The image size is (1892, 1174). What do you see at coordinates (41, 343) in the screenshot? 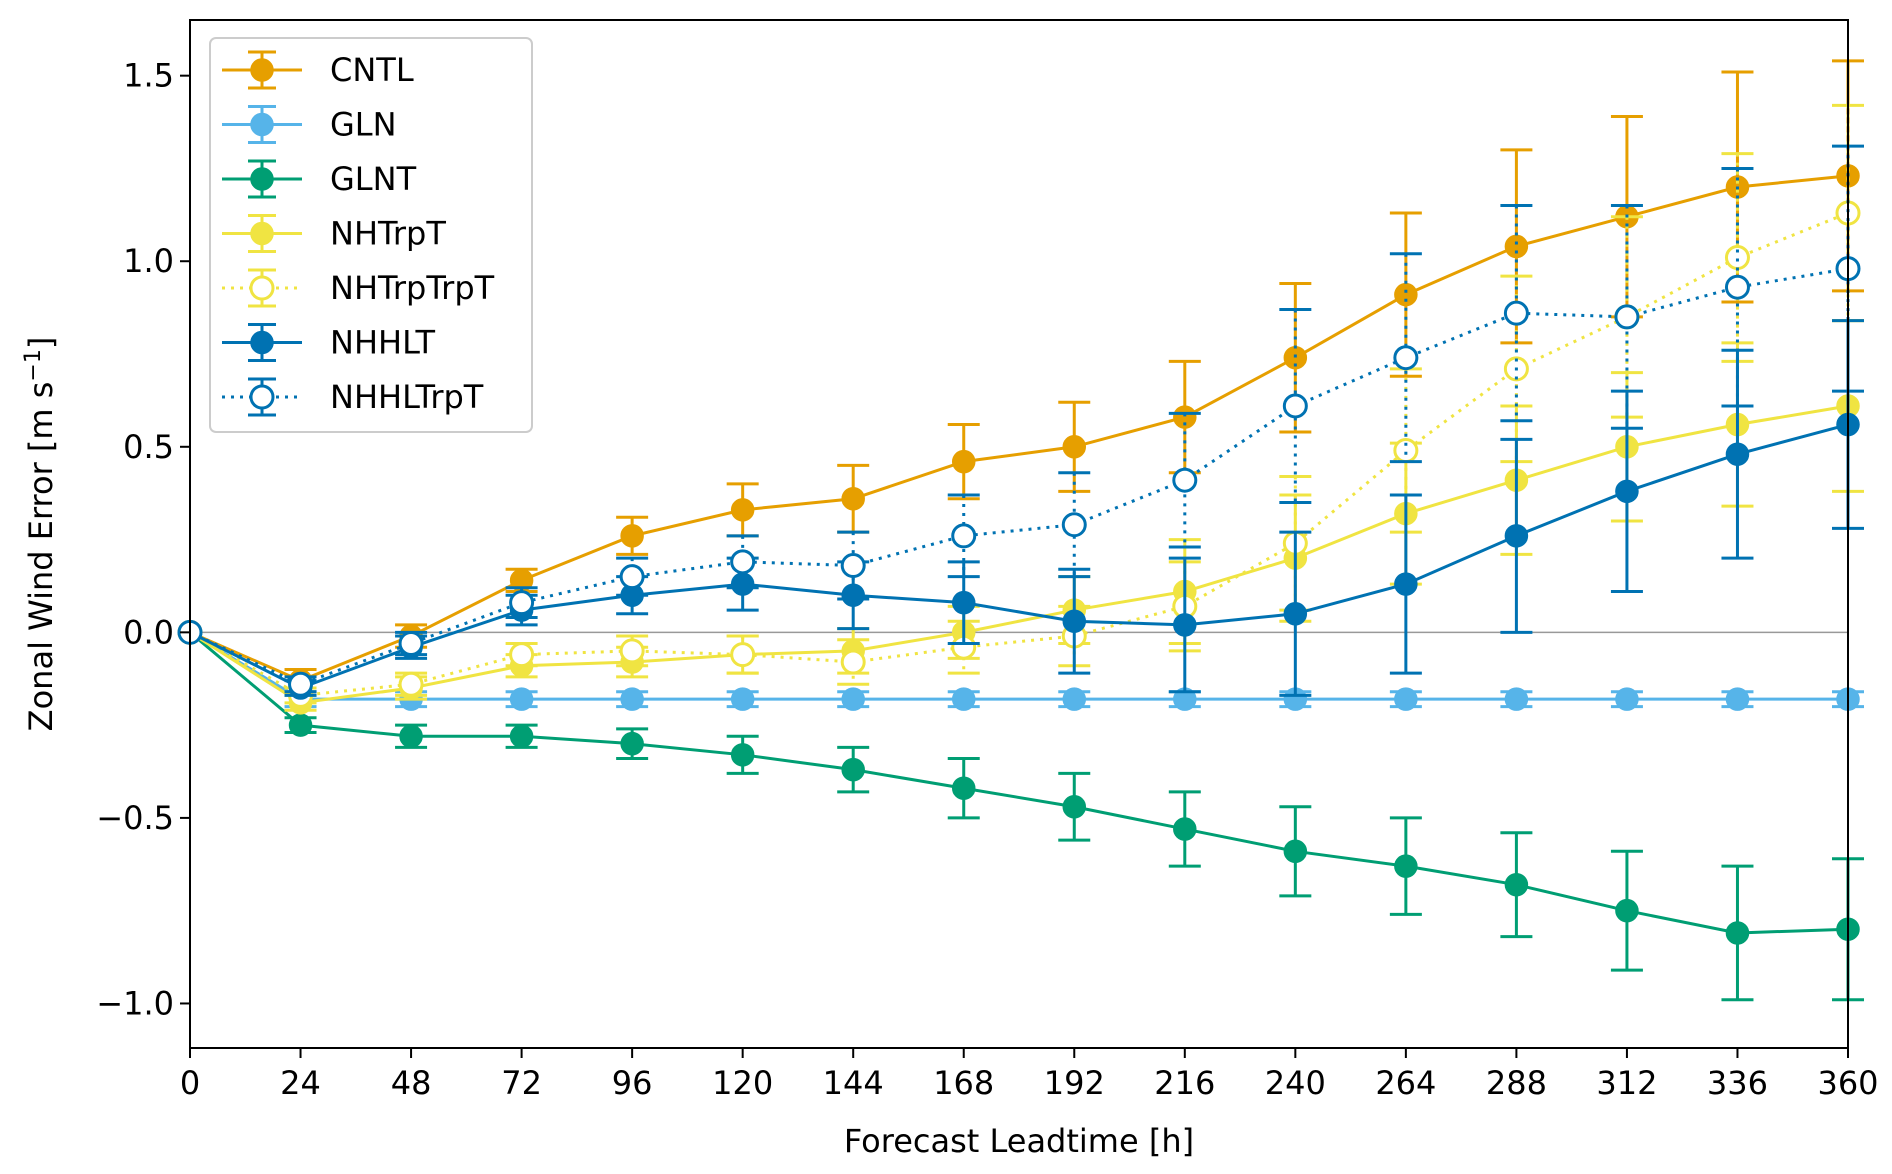
I see `y-axis-label-end: ]` at bounding box center [41, 343].